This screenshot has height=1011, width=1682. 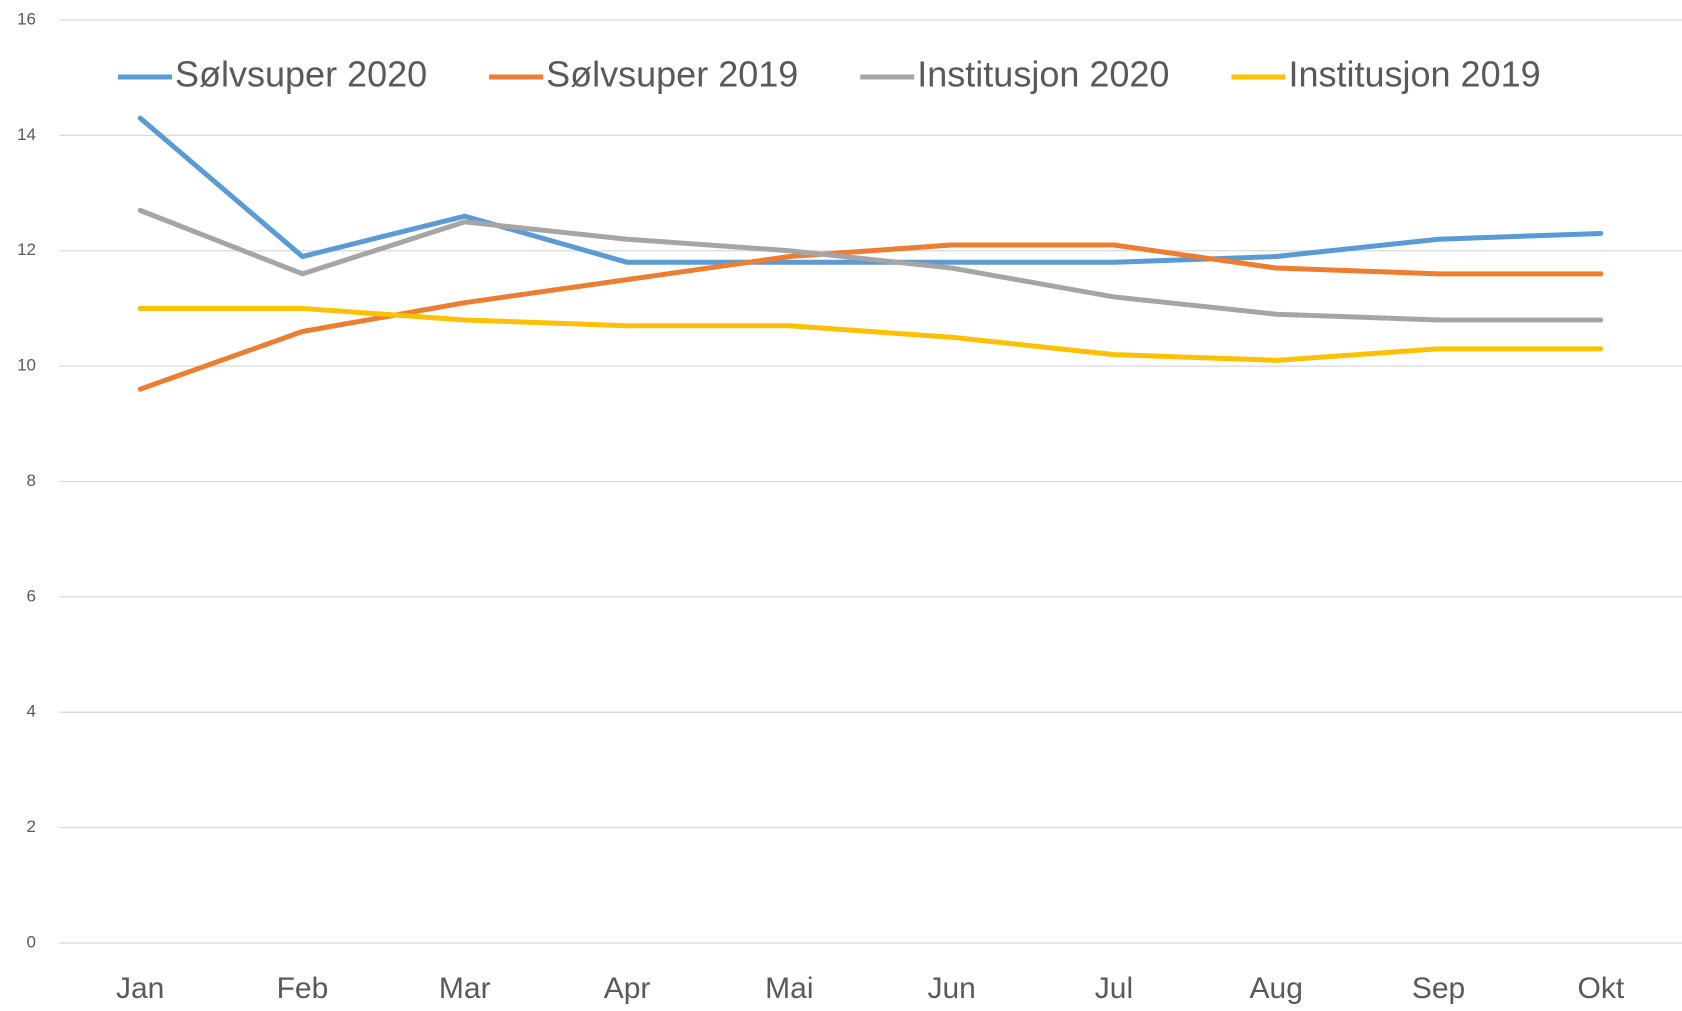 What do you see at coordinates (951, 988) in the screenshot?
I see `x-tick-label: Jun` at bounding box center [951, 988].